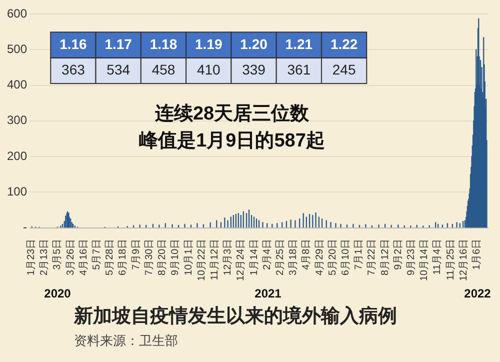 This screenshot has height=362, width=500. What do you see at coordinates (118, 70) in the screenshot?
I see `annotation: 534` at bounding box center [118, 70].